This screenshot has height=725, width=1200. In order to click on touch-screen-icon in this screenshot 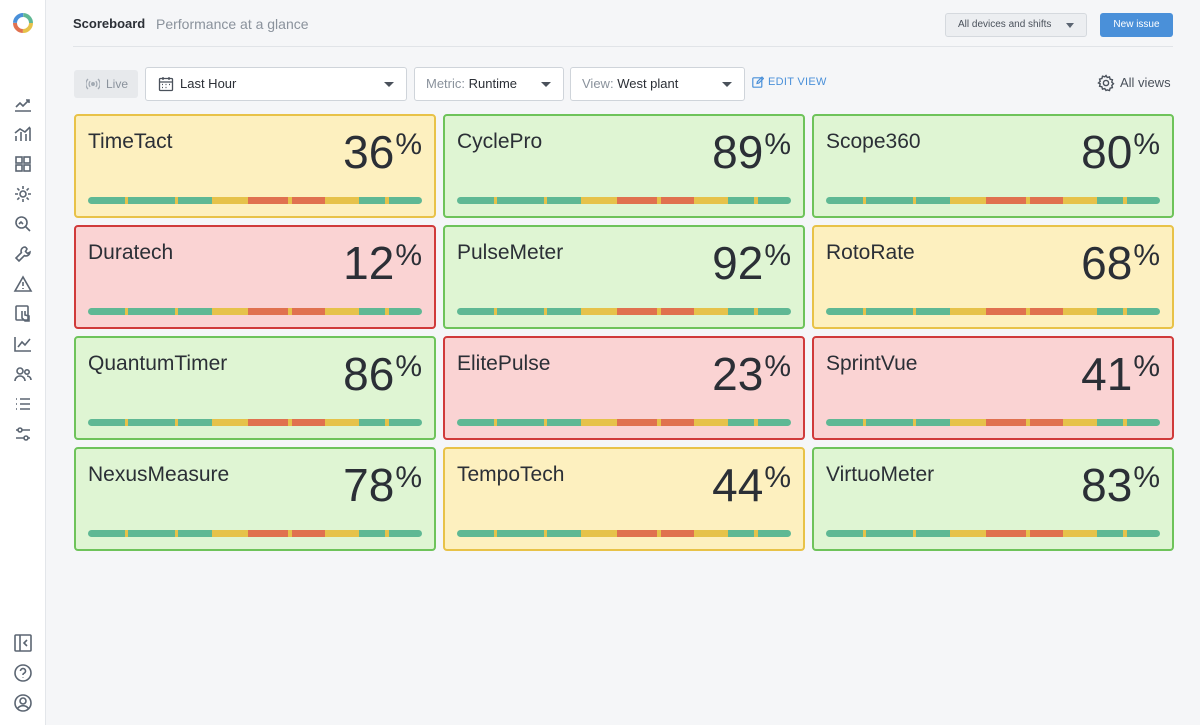, I will do `click(23, 314)`.